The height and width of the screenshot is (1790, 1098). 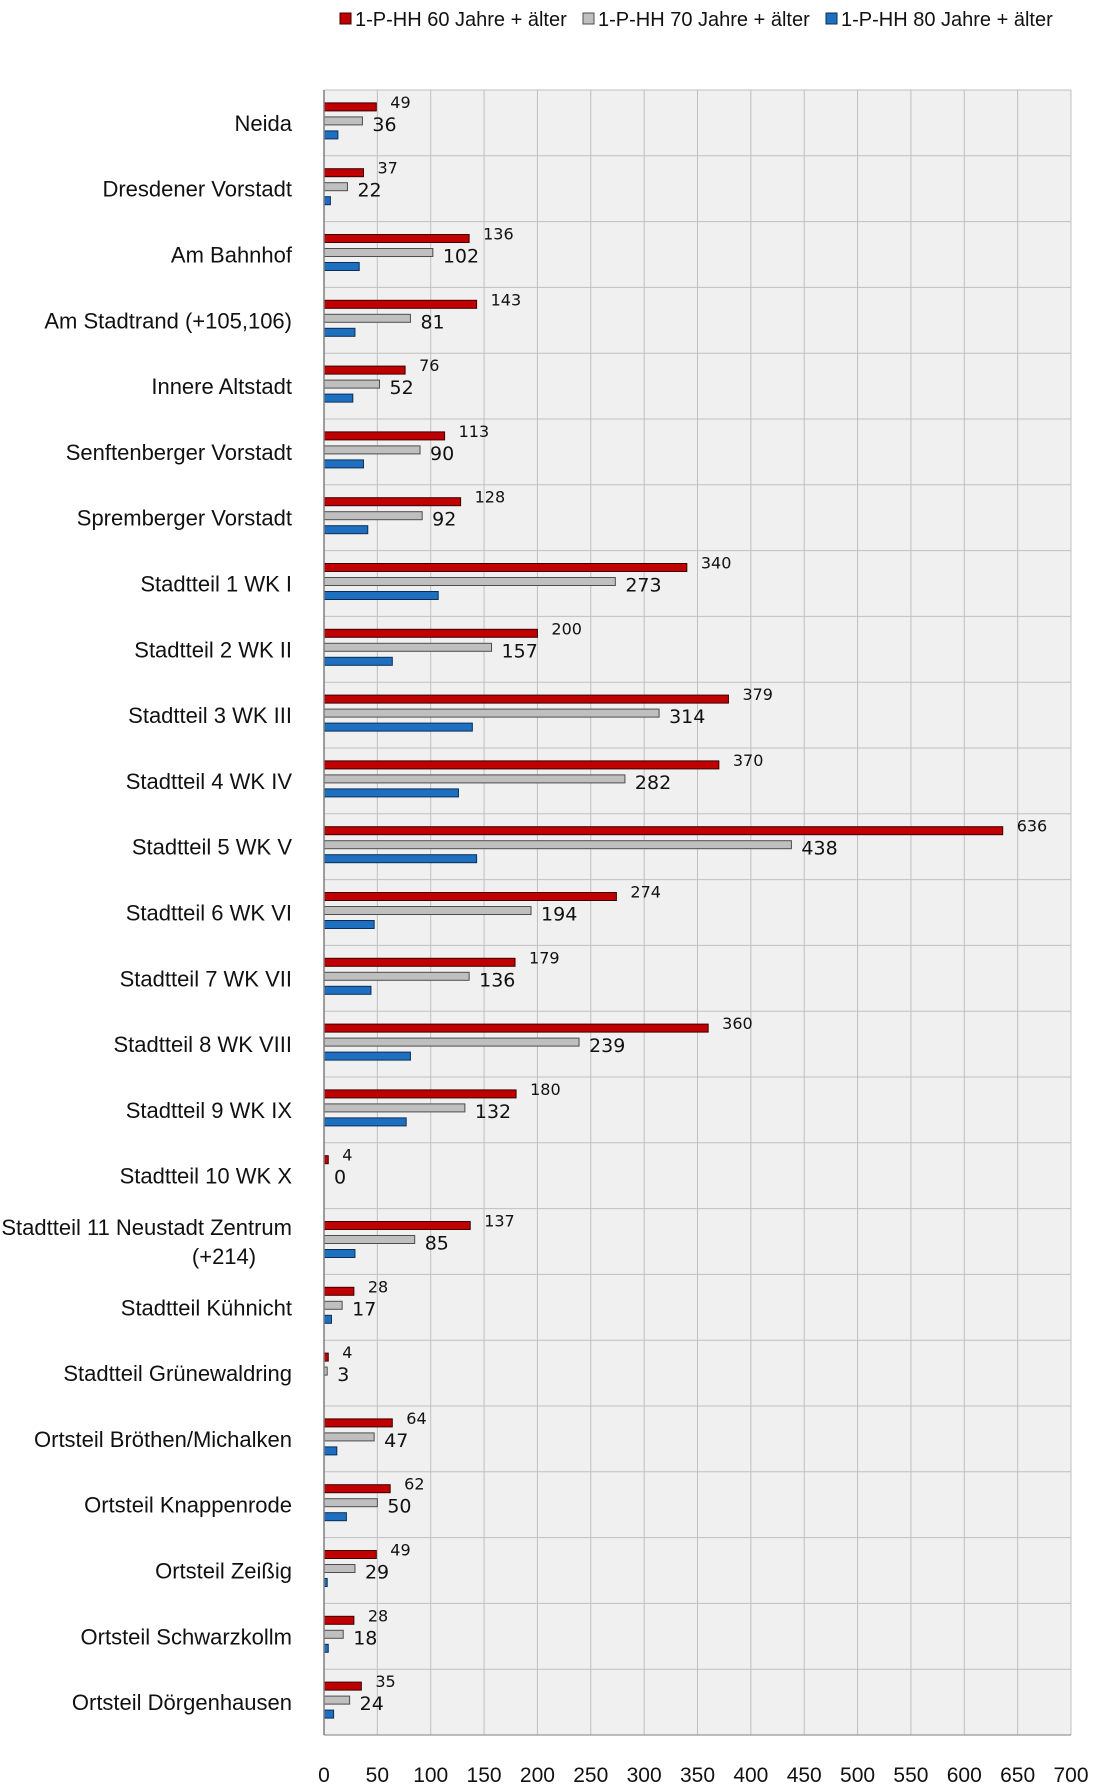 I want to click on x-tick-label: 150, so click(x=484, y=1775).